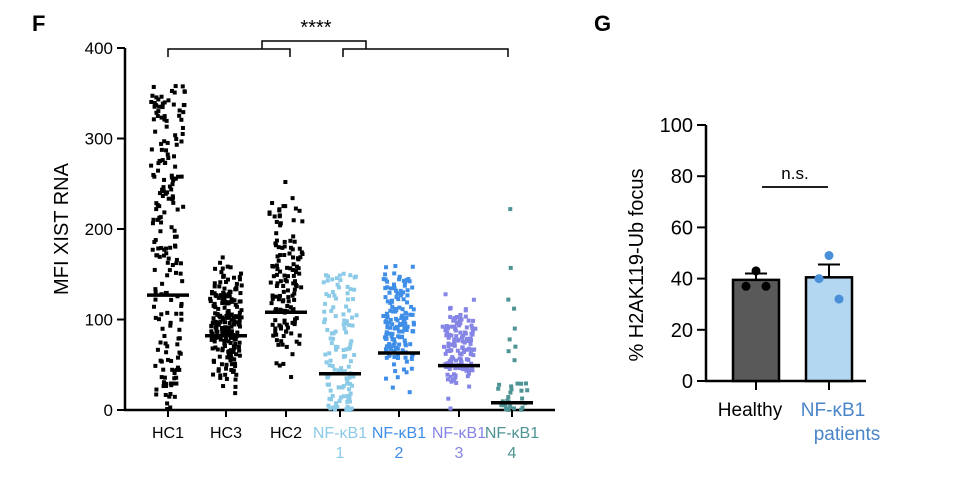 The height and width of the screenshot is (483, 960). Describe the element at coordinates (226, 433) in the screenshot. I see `x-tick-label: HC3` at that location.